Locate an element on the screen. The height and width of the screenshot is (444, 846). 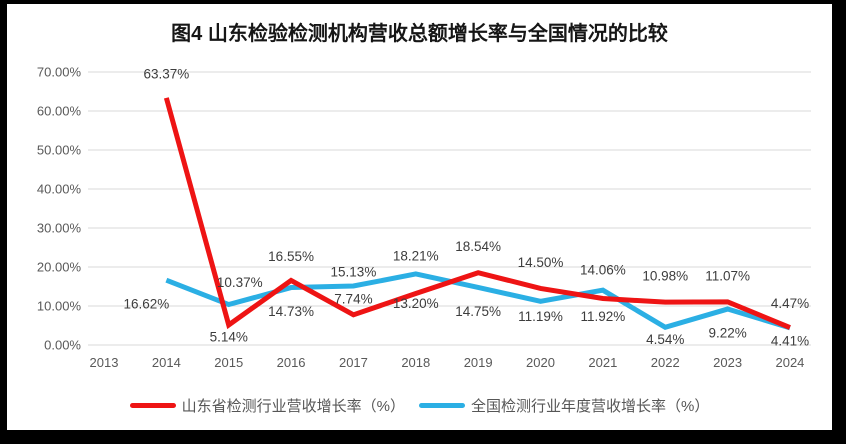
data-label-shandong-2017: 7.74% is located at coordinates (353, 298).